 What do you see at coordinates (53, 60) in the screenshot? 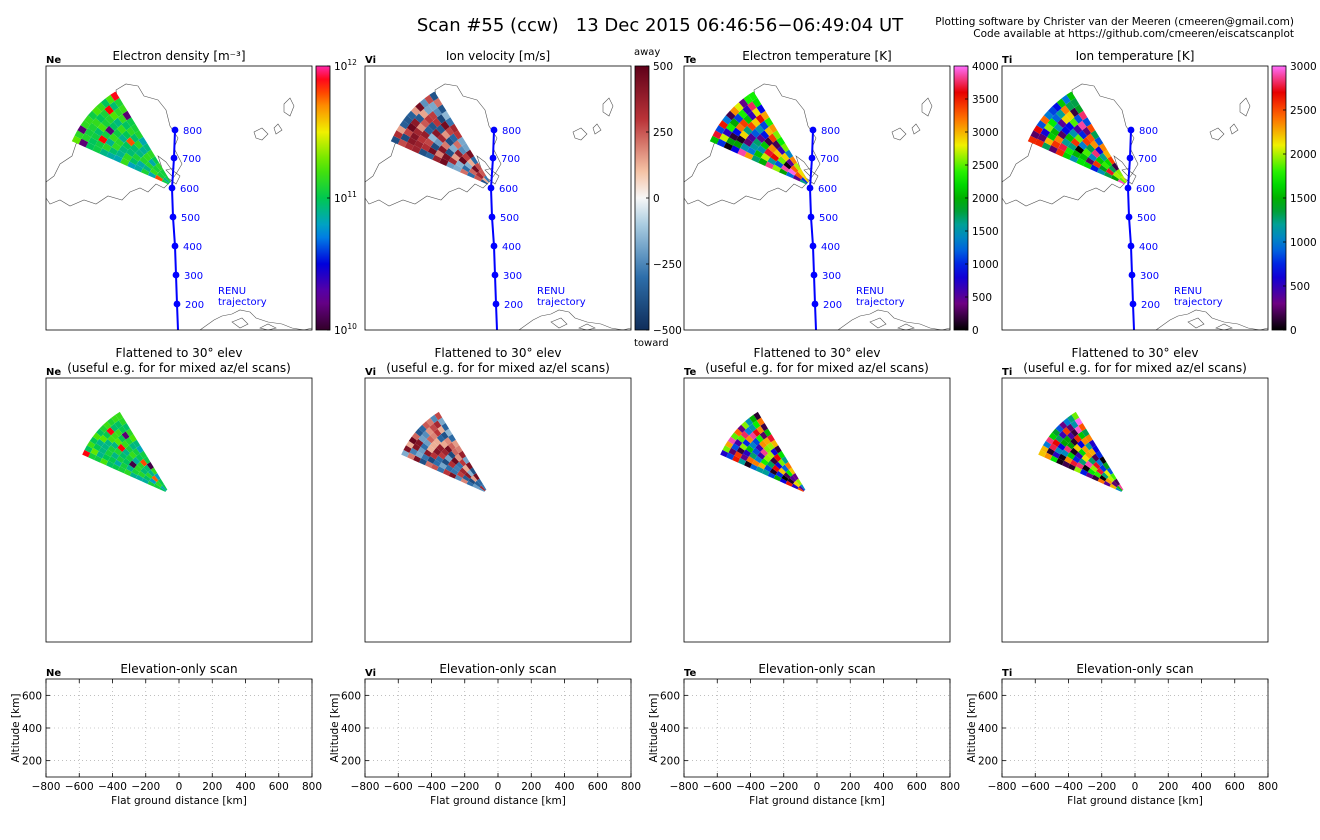
I see `panel-tag: Ne` at bounding box center [53, 60].